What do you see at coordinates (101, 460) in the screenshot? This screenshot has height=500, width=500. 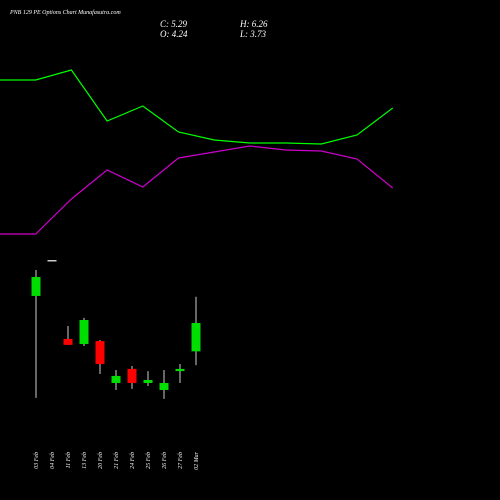 I see `x-tick-label: 20 Feb` at bounding box center [101, 460].